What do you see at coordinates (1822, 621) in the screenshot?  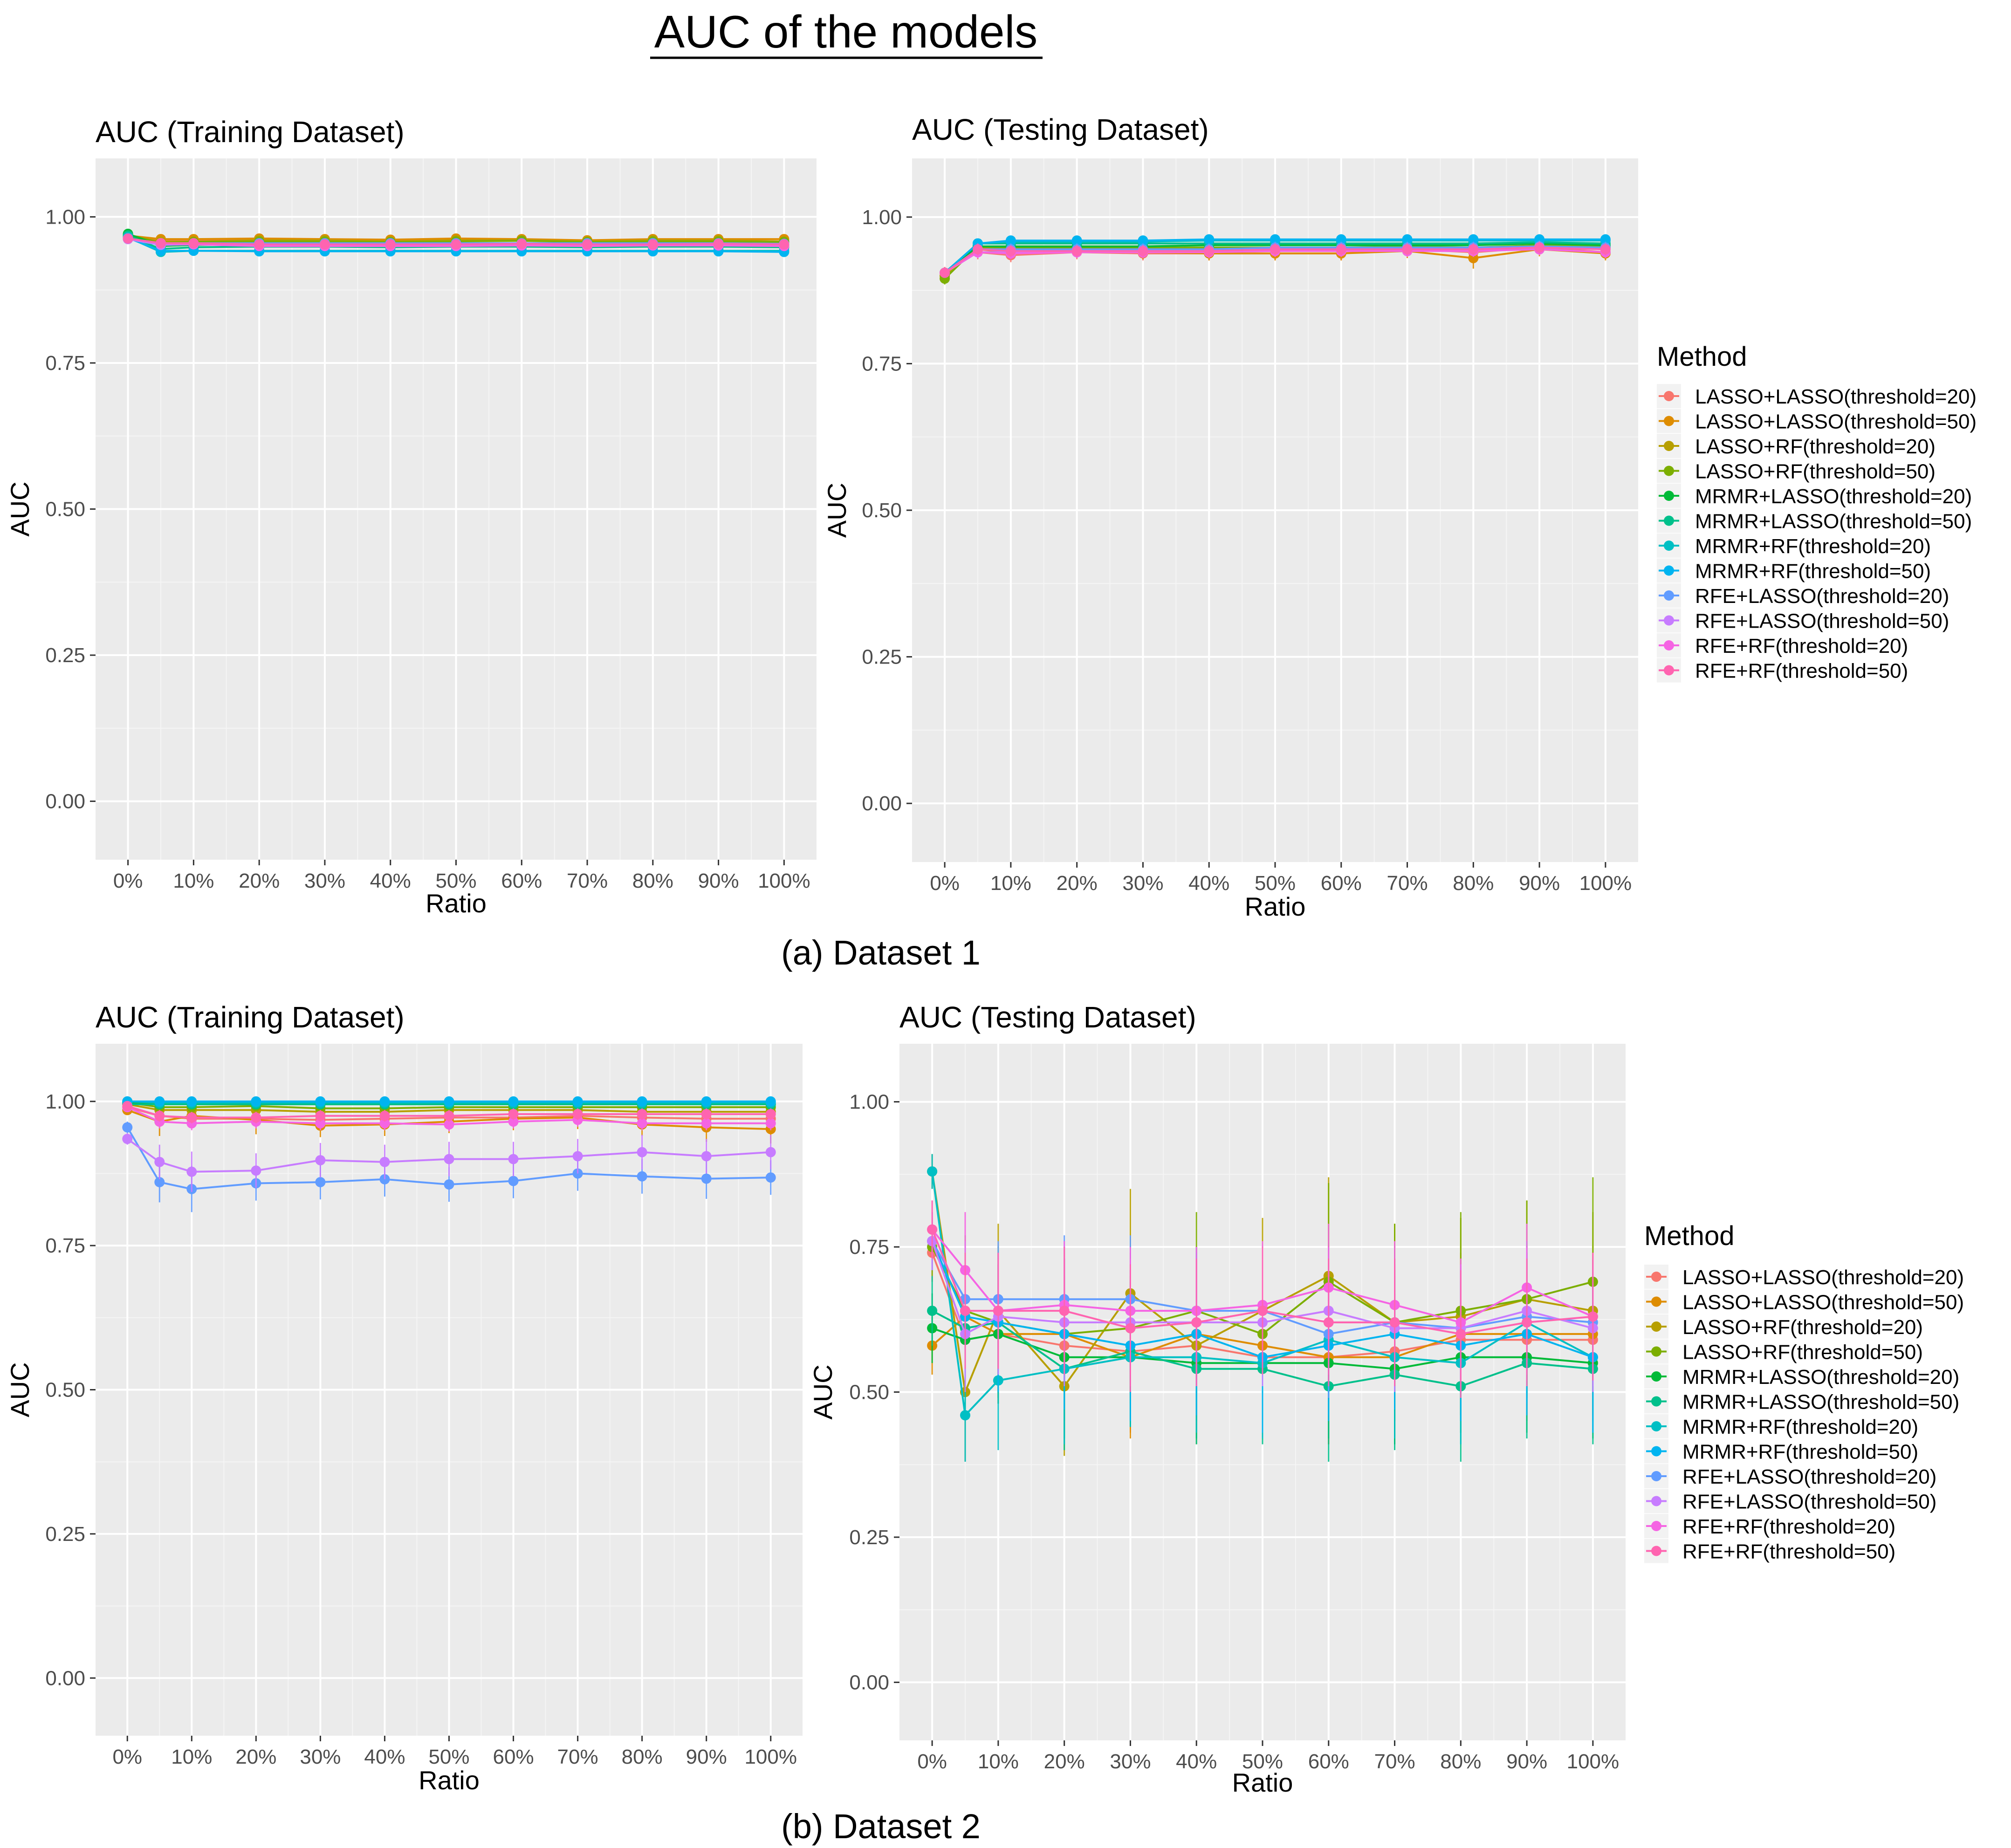 I see `legend-label: RFE+LASSO(threshold=50)` at bounding box center [1822, 621].